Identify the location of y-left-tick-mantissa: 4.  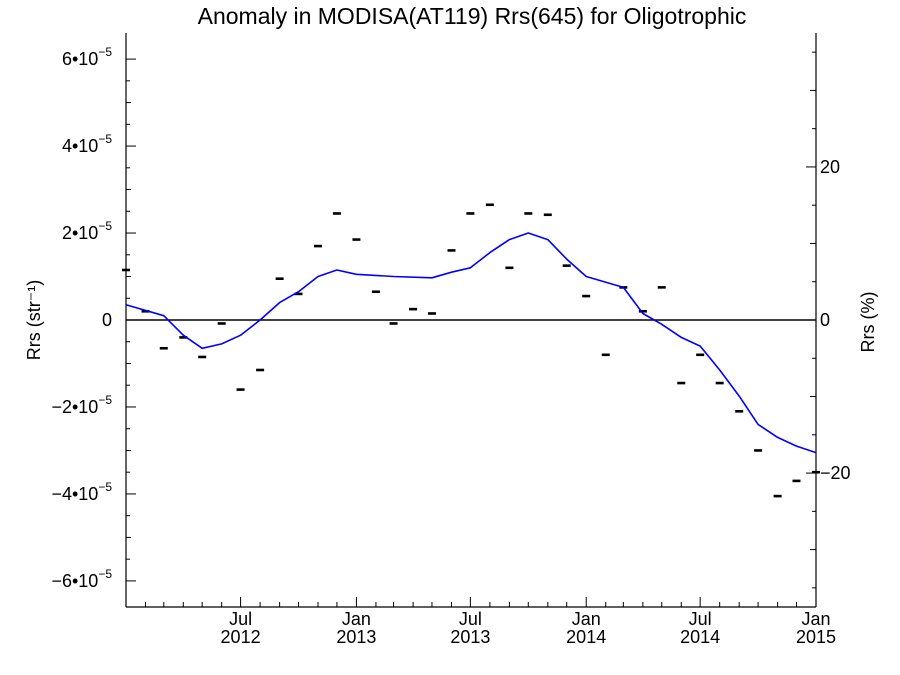
(67, 146).